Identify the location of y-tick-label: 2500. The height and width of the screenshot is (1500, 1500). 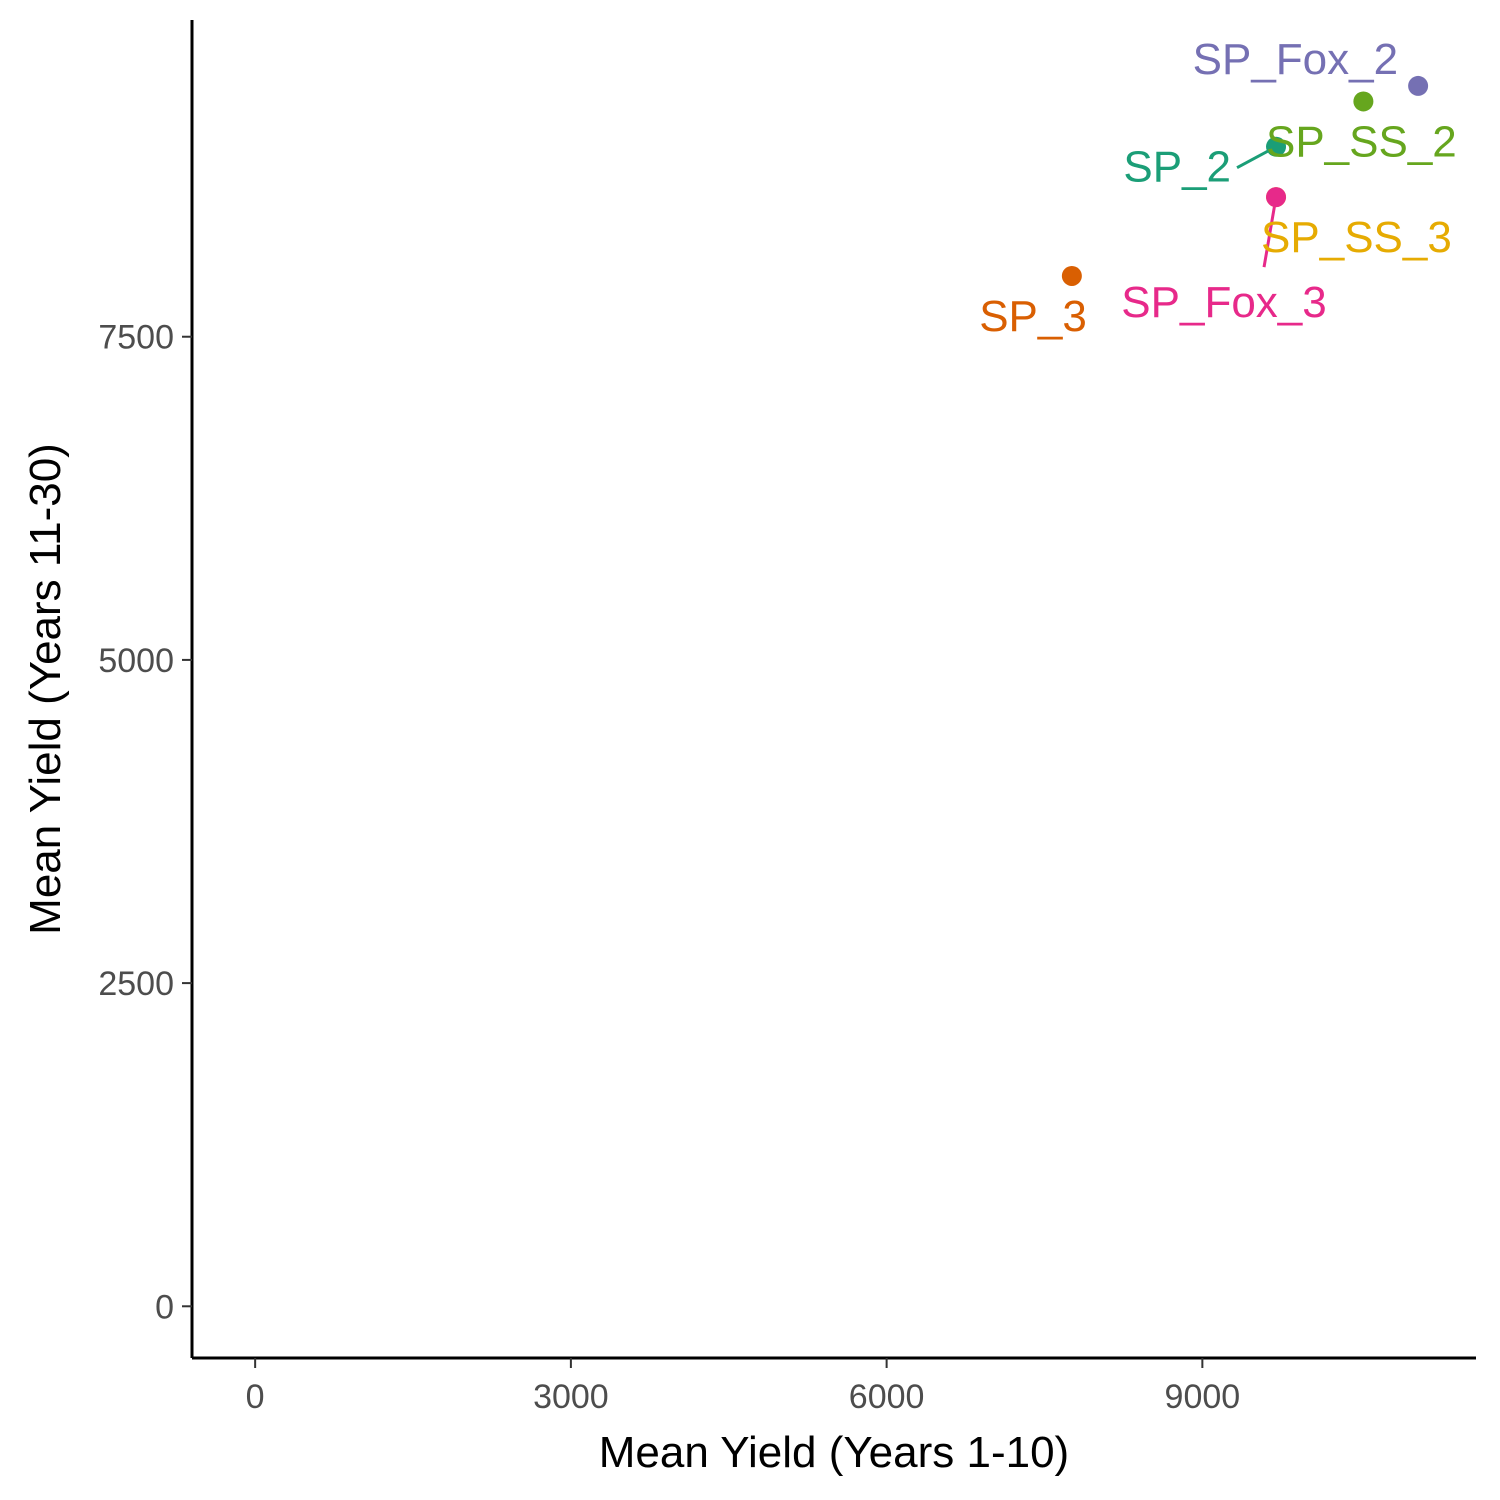
(136, 984).